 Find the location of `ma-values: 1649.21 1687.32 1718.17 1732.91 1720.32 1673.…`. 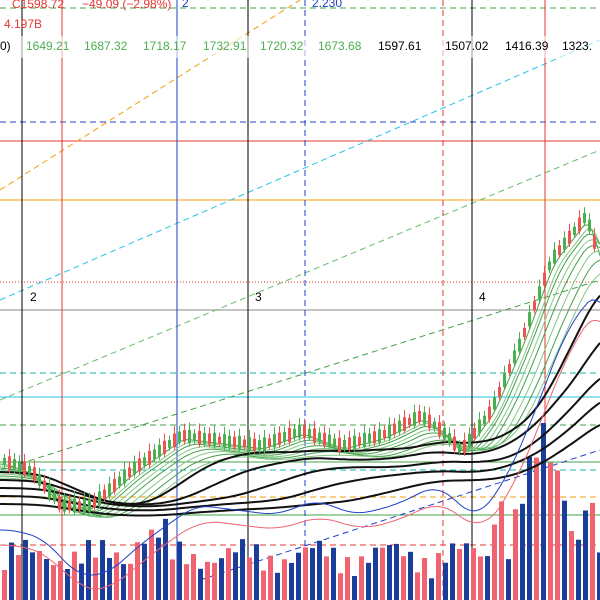

ma-values: 1649.21 1687.32 1718.17 1732.91 1720.32 1673.… is located at coordinates (309, 46).